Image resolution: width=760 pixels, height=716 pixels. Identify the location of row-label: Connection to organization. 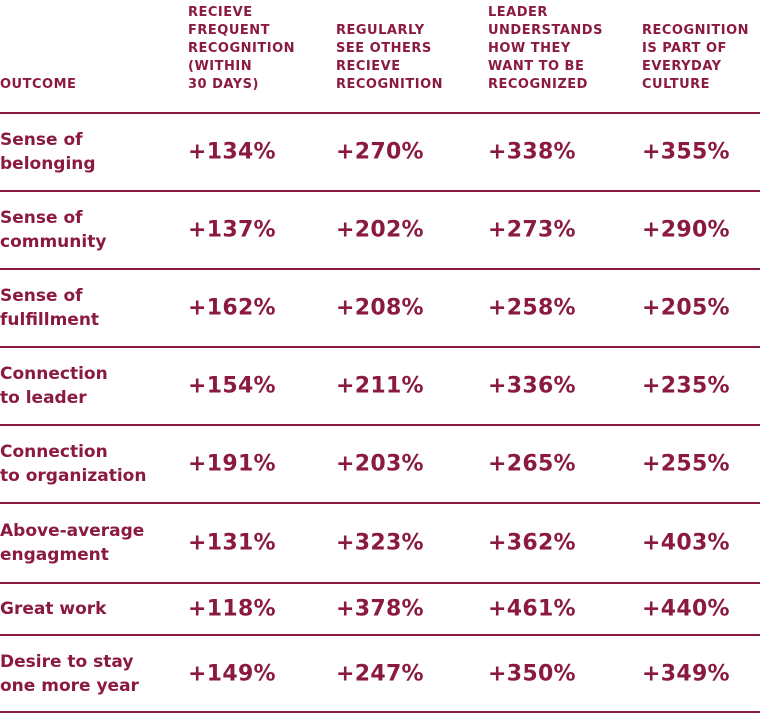
(73, 464).